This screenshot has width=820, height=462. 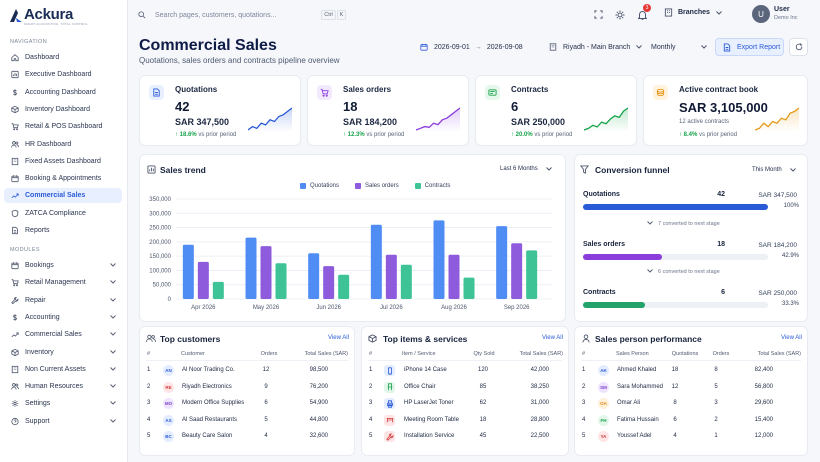 I want to click on row-name: Installation Service, so click(x=429, y=436).